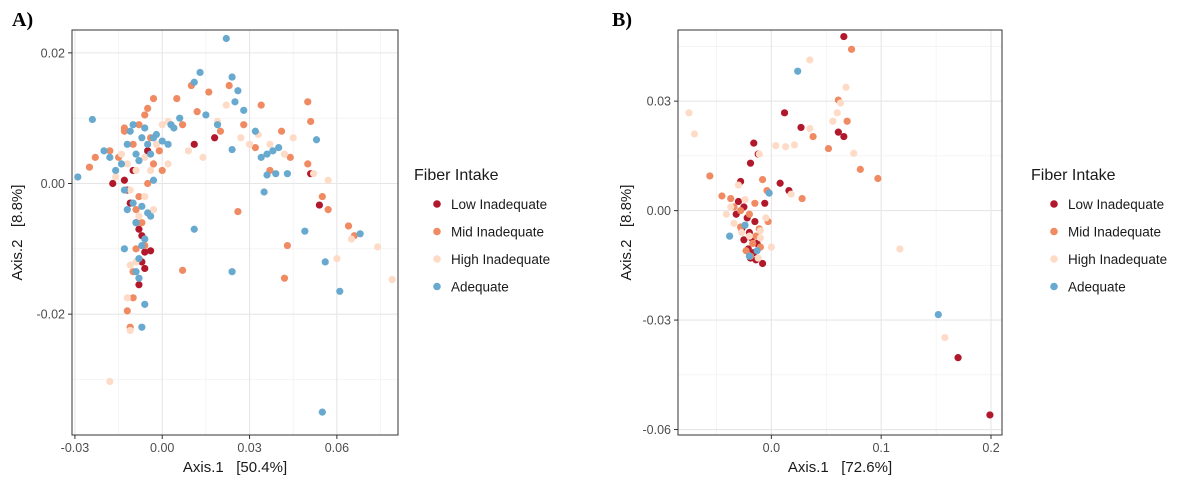 The width and height of the screenshot is (1177, 482). Describe the element at coordinates (249, 448) in the screenshot. I see `x-tick-label: 0.03` at that location.